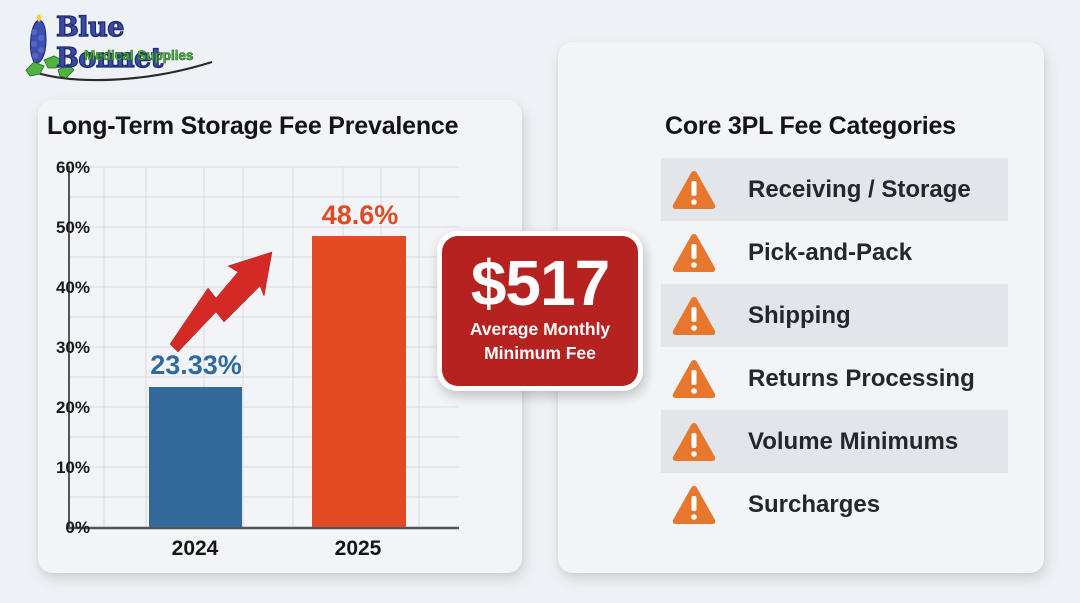  I want to click on fee-item-label: Returns Processing, so click(861, 378).